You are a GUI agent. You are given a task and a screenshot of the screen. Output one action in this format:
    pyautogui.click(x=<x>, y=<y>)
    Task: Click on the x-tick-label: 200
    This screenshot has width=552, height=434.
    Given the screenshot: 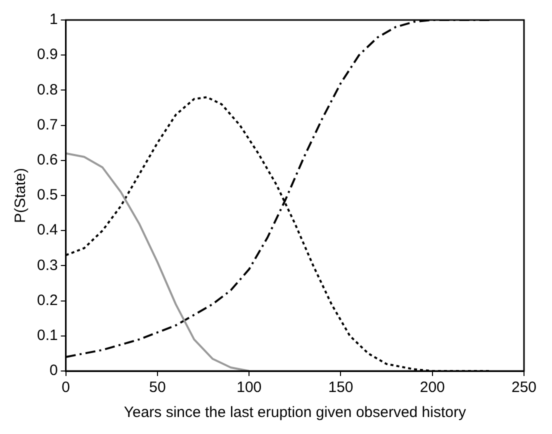 What is the action you would take?
    pyautogui.click(x=432, y=387)
    